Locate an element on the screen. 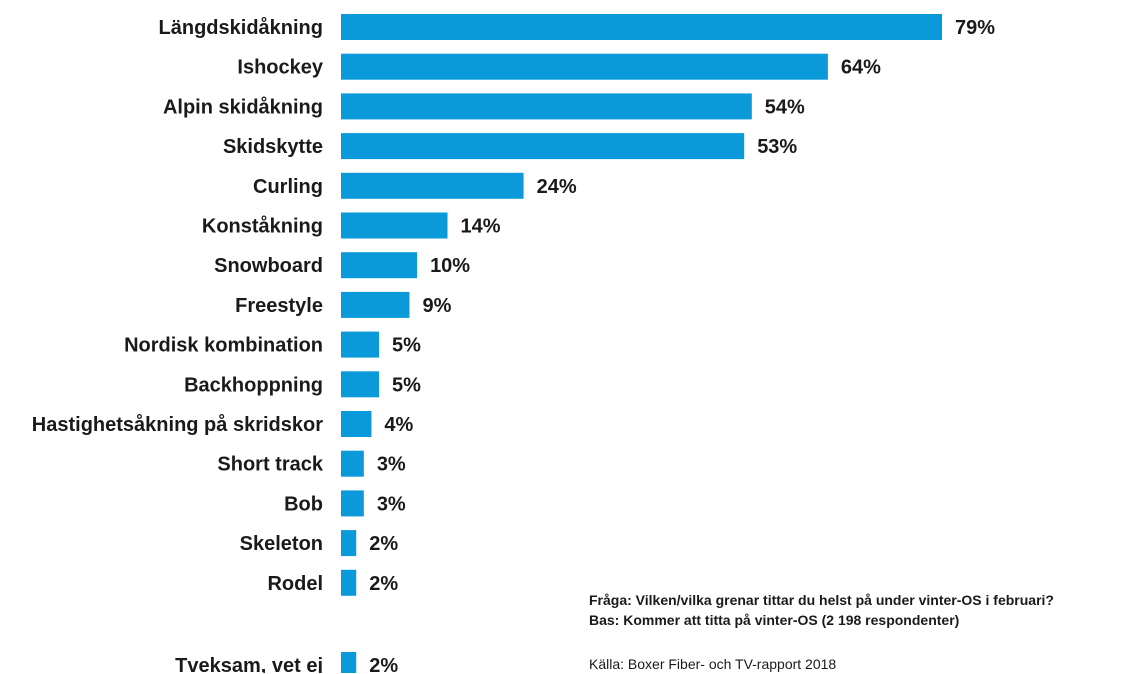 The image size is (1121, 674). category-label: Backhoppning is located at coordinates (253, 385).